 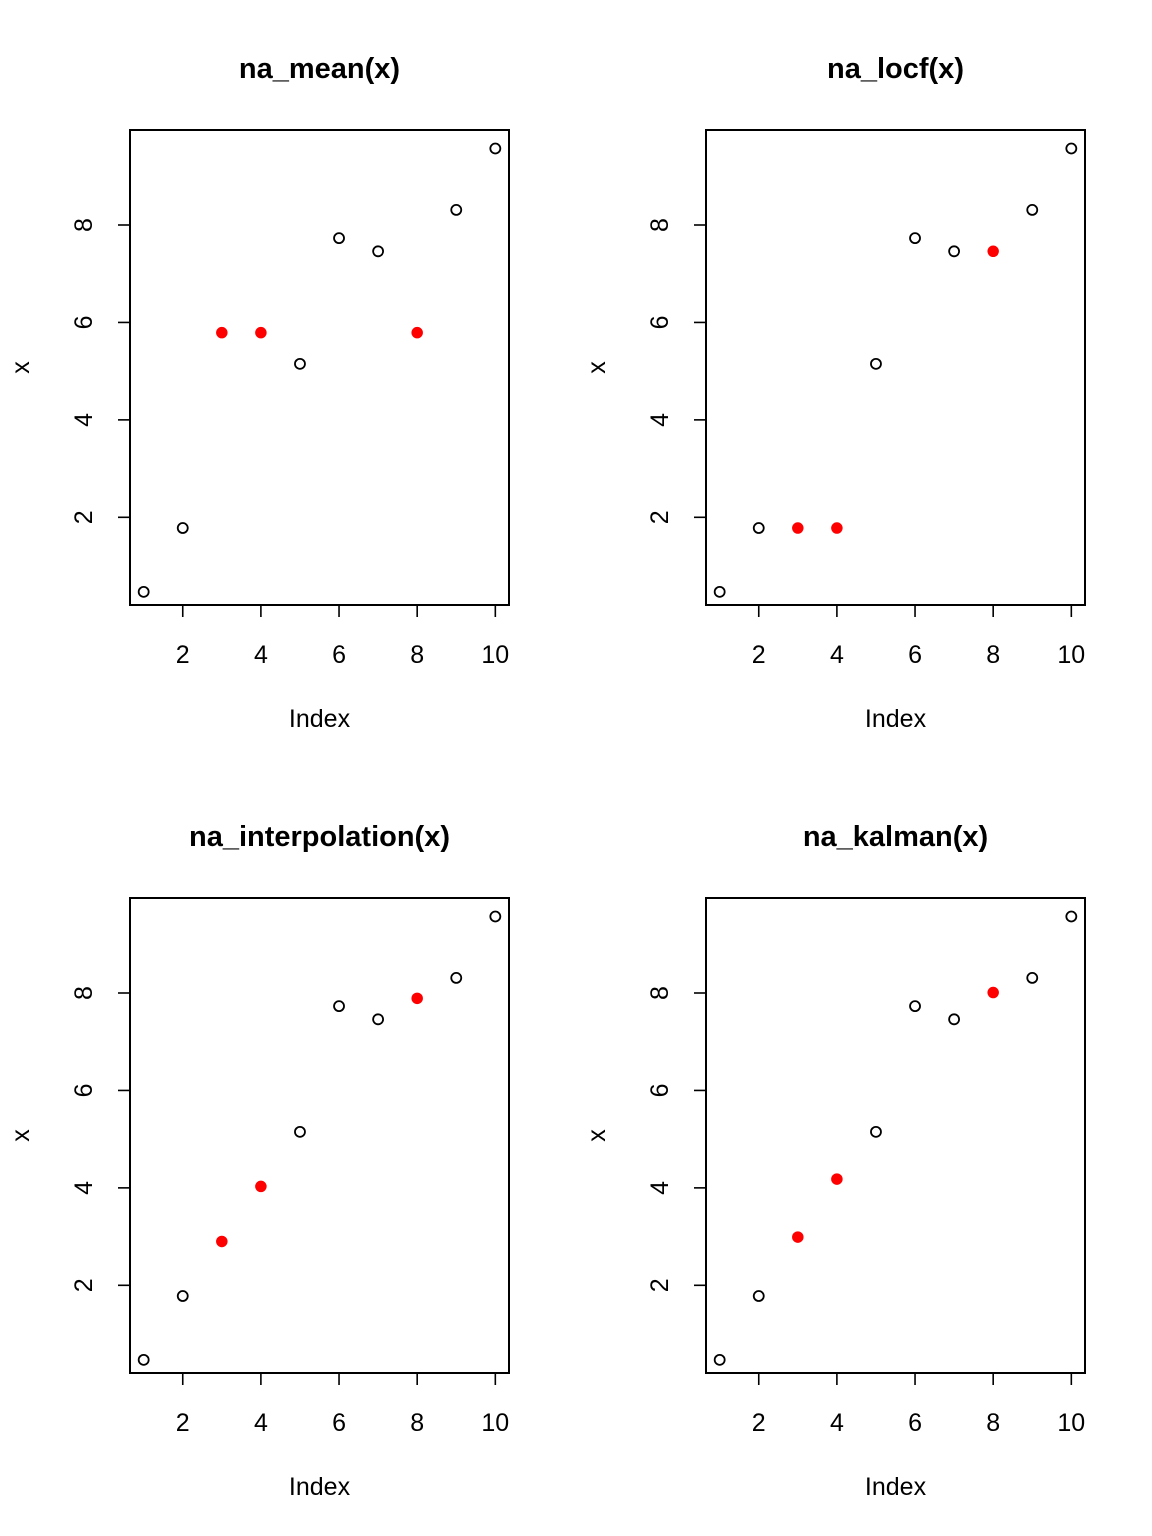 What do you see at coordinates (319, 69) in the screenshot?
I see `chart-title: na_mean(x)` at bounding box center [319, 69].